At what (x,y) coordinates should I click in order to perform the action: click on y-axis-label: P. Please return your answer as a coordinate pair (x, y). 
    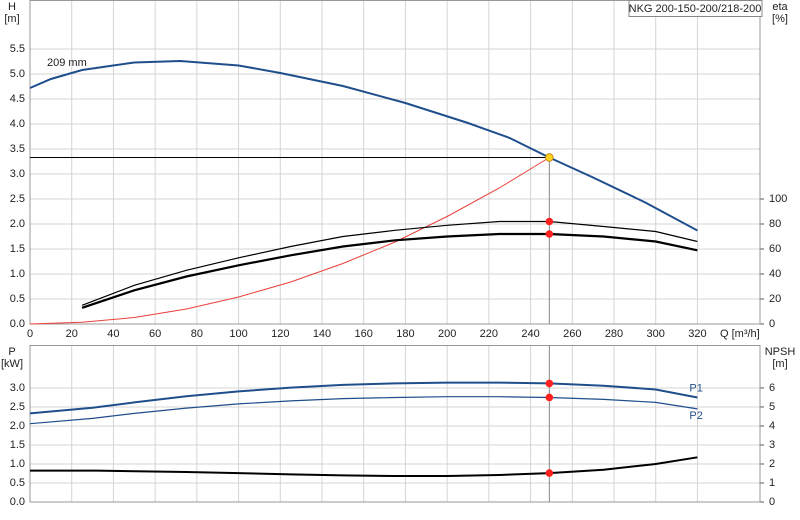
    Looking at the image, I should click on (11, 352).